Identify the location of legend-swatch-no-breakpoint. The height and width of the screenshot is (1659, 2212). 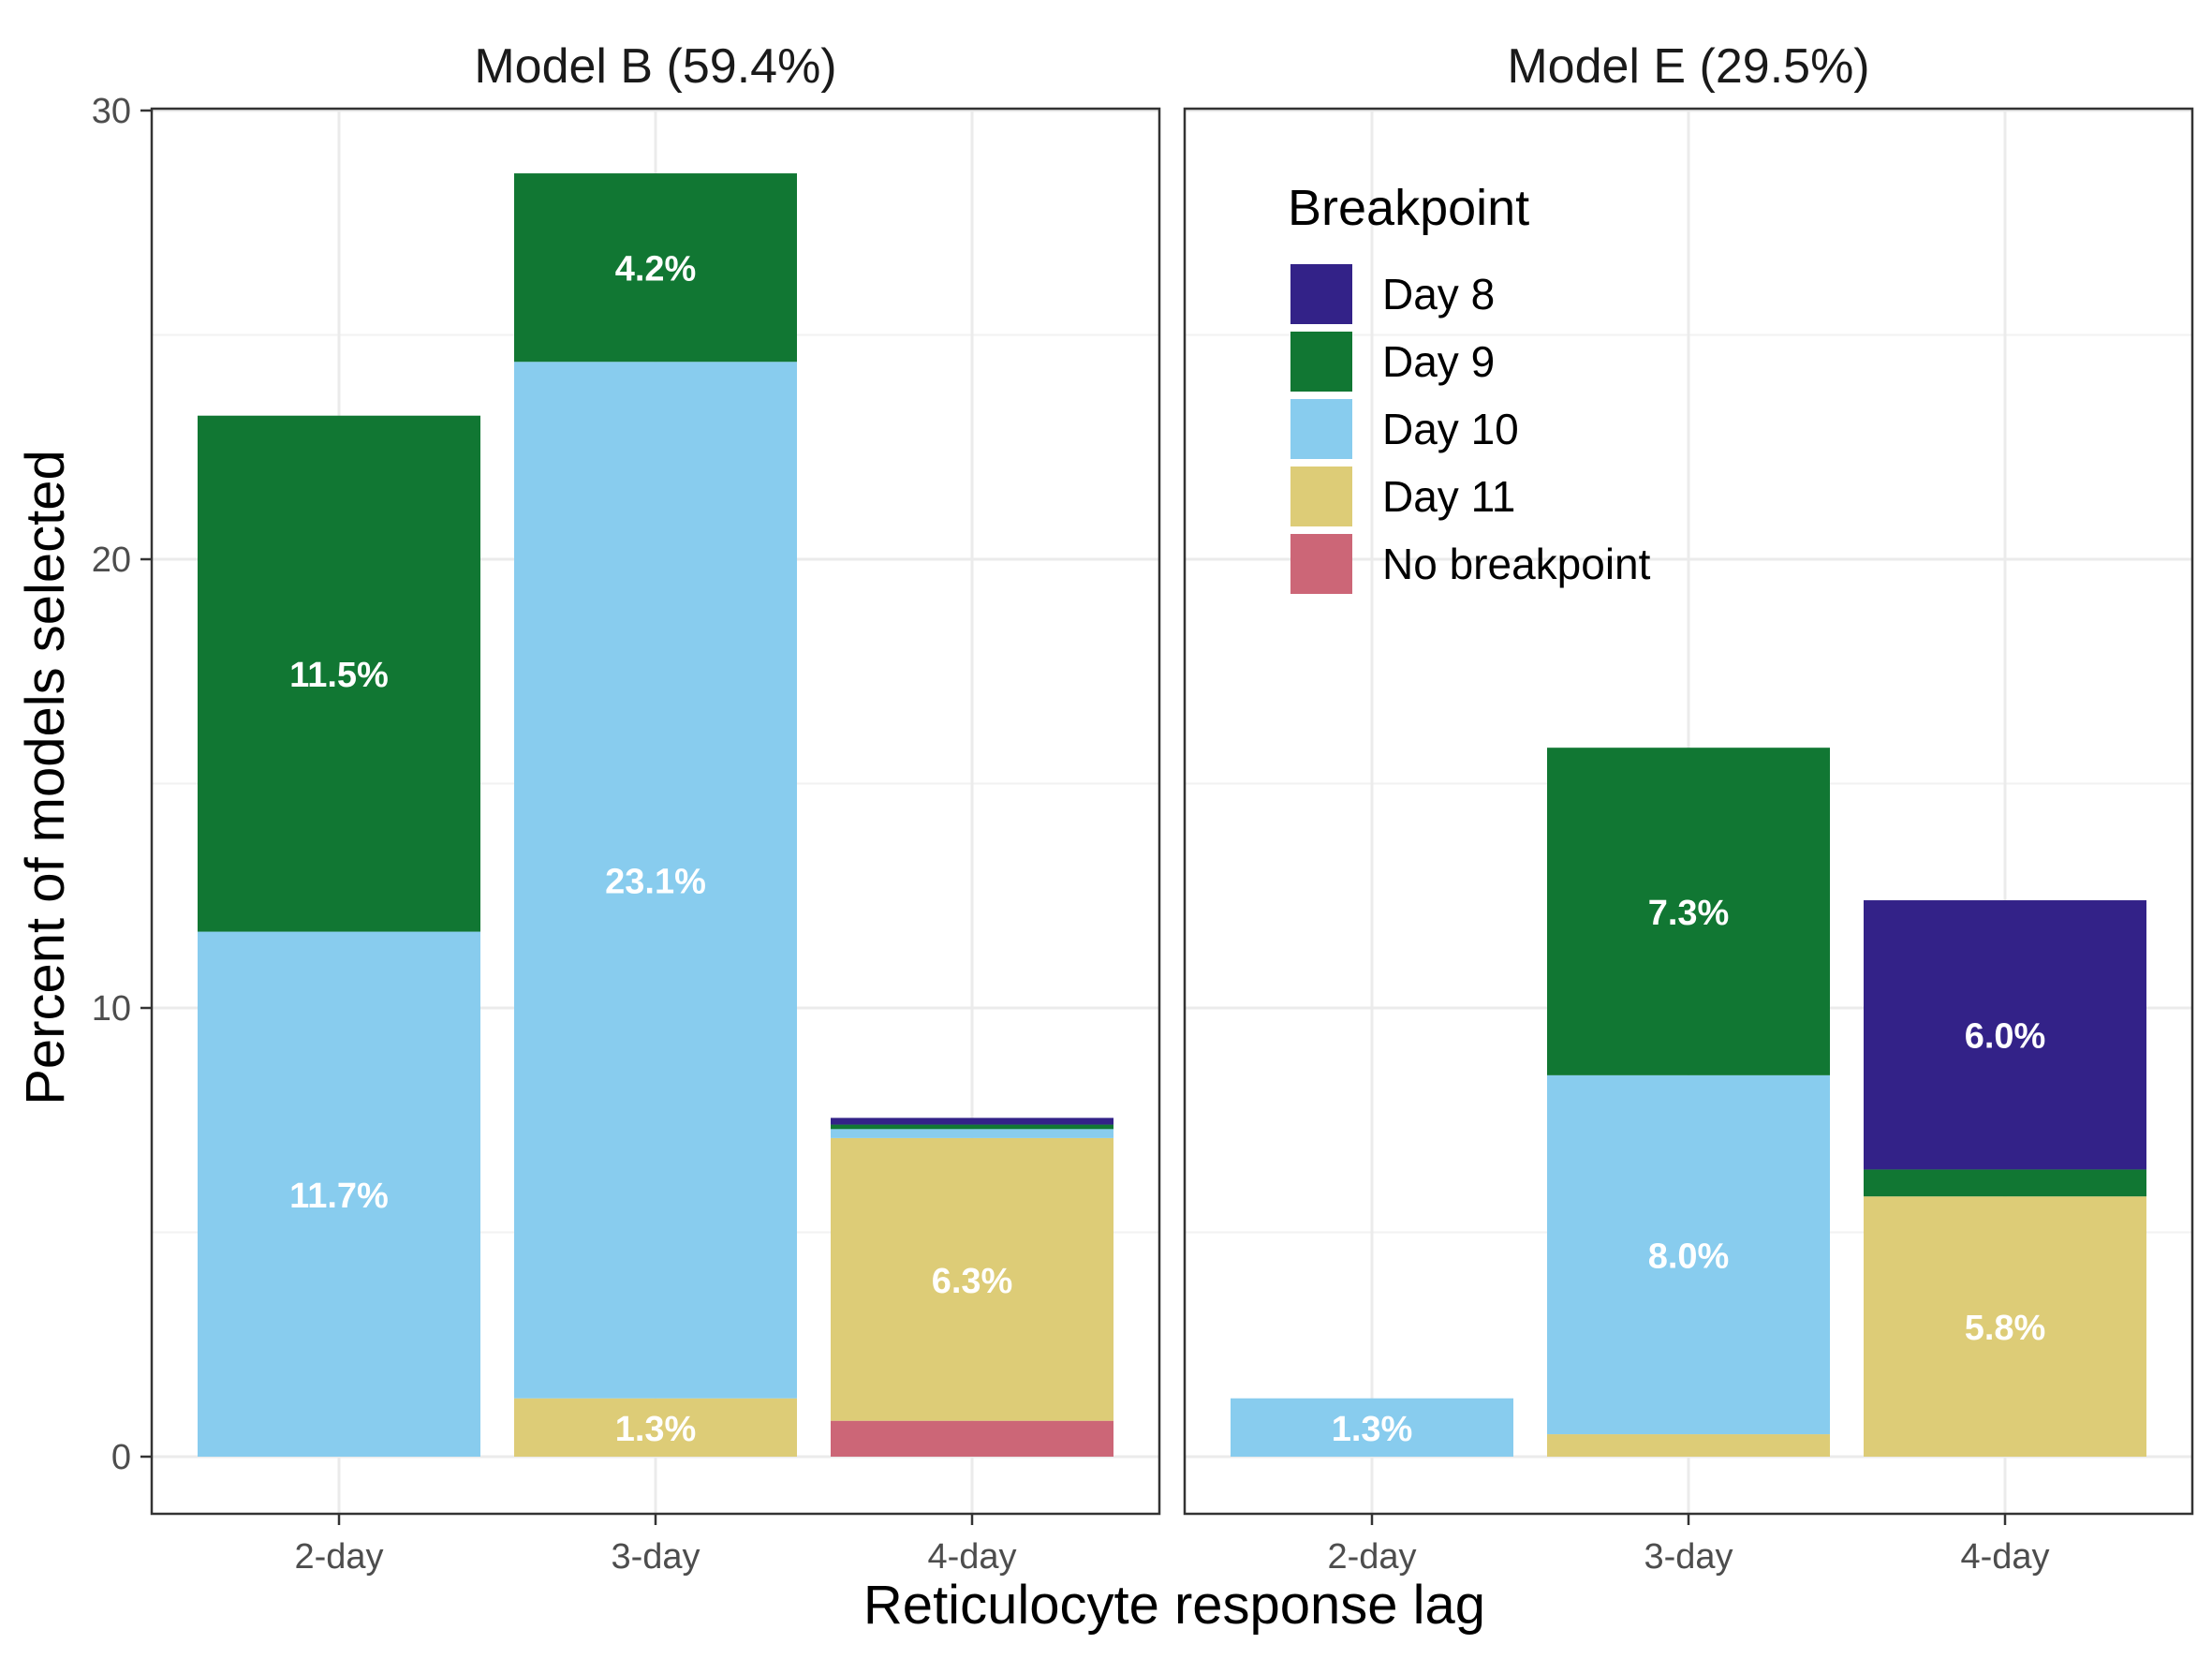
(1321, 564).